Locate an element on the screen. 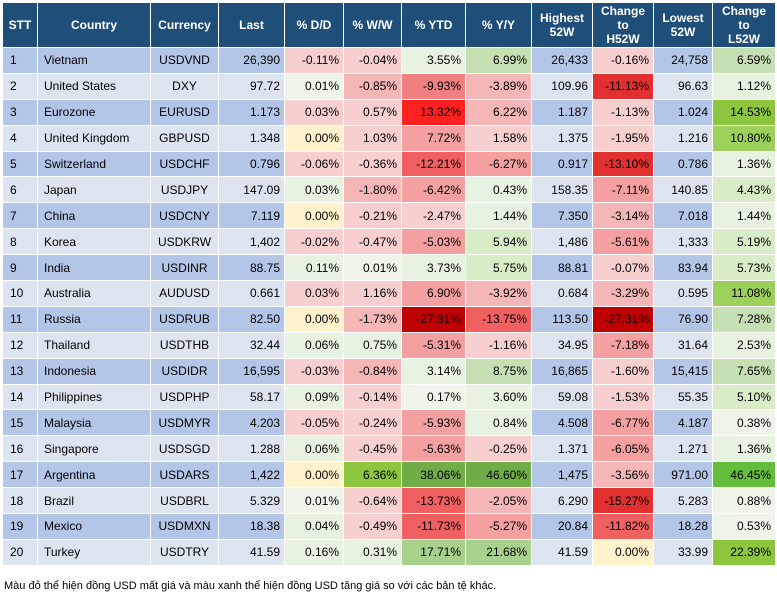 The image size is (777, 602). pct-yy-cell: 1.58% is located at coordinates (498, 138).